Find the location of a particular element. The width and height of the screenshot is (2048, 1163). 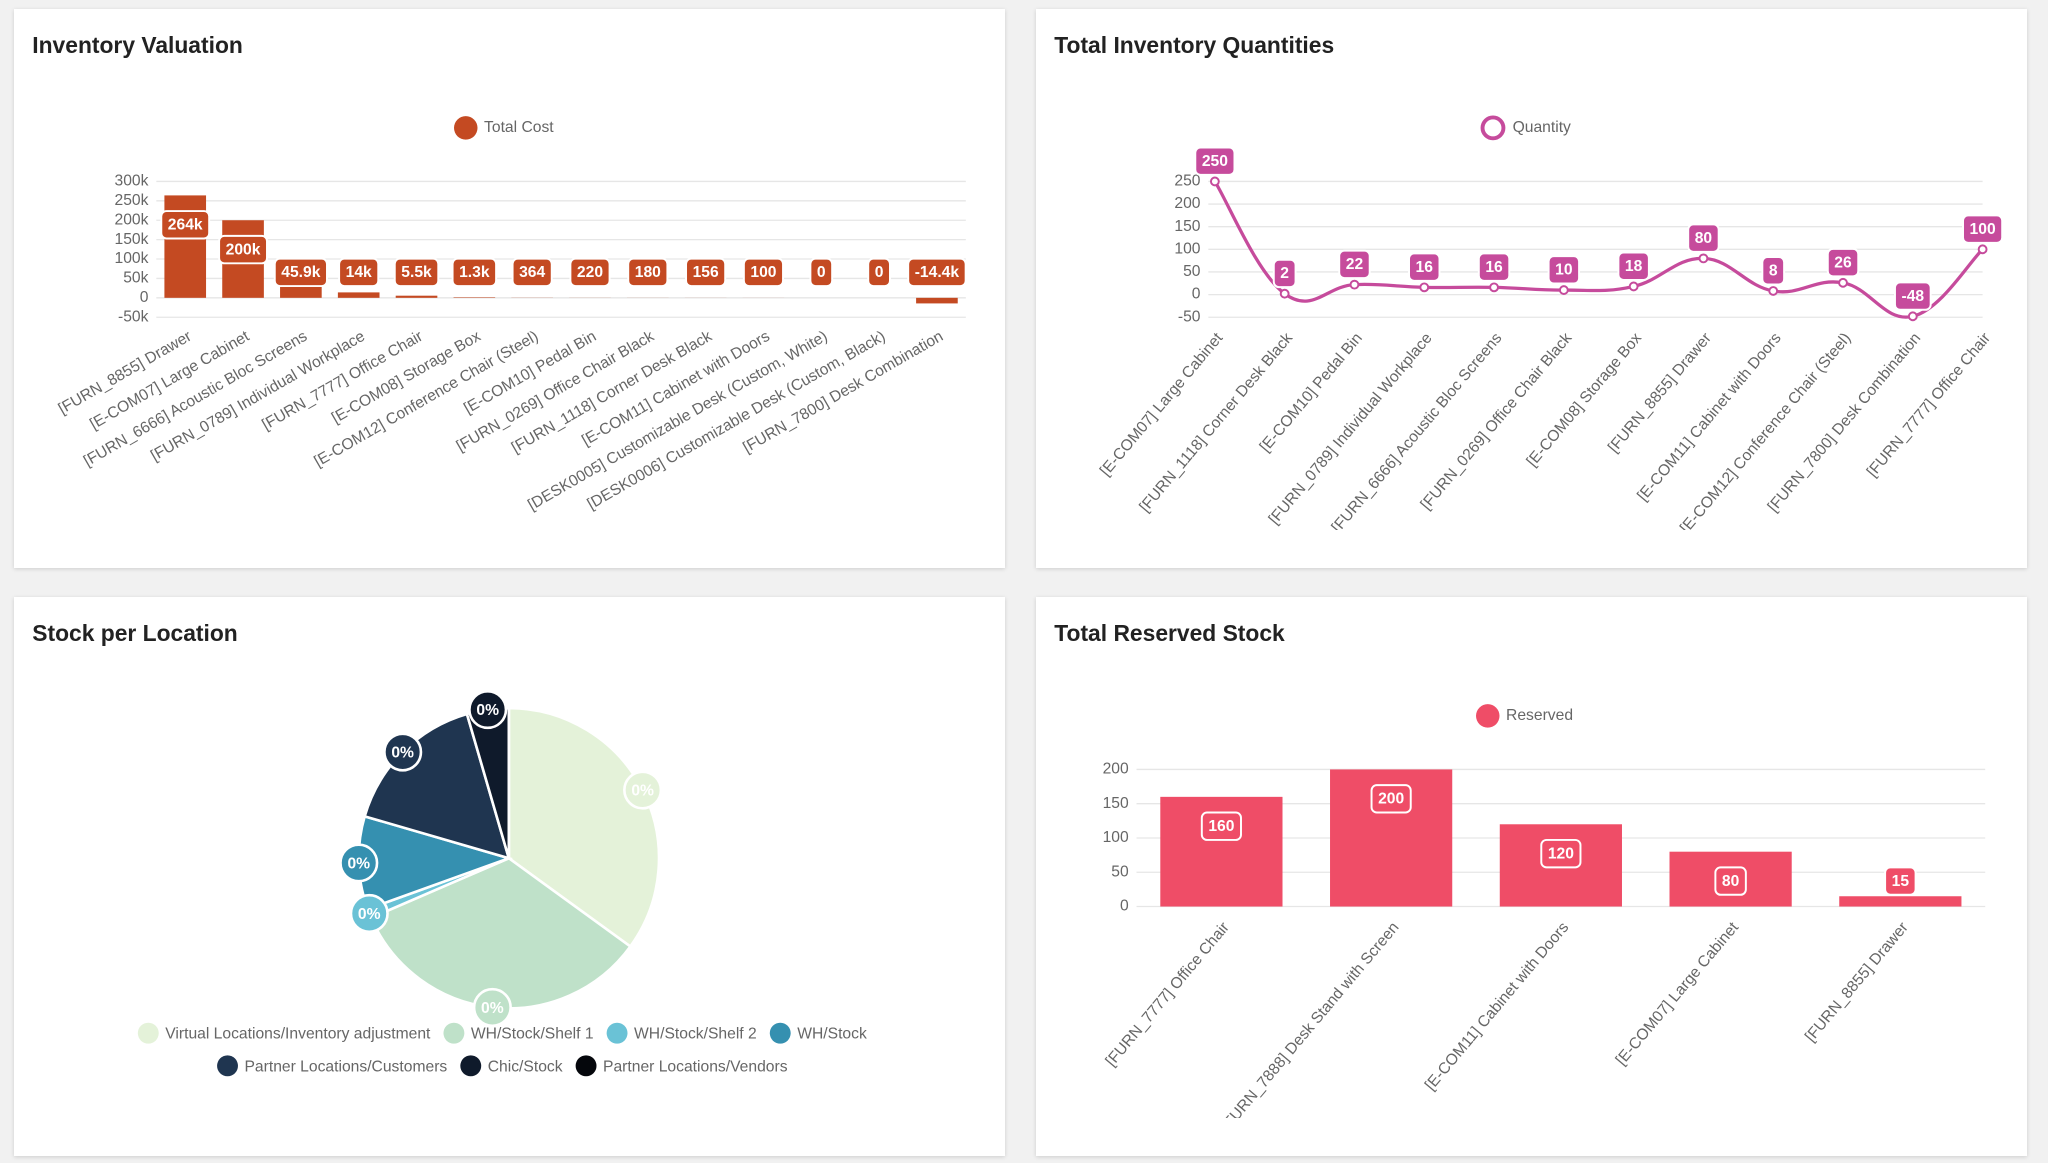

legend-label: Virtual Locations/Inventory adjustment is located at coordinates (298, 1034).